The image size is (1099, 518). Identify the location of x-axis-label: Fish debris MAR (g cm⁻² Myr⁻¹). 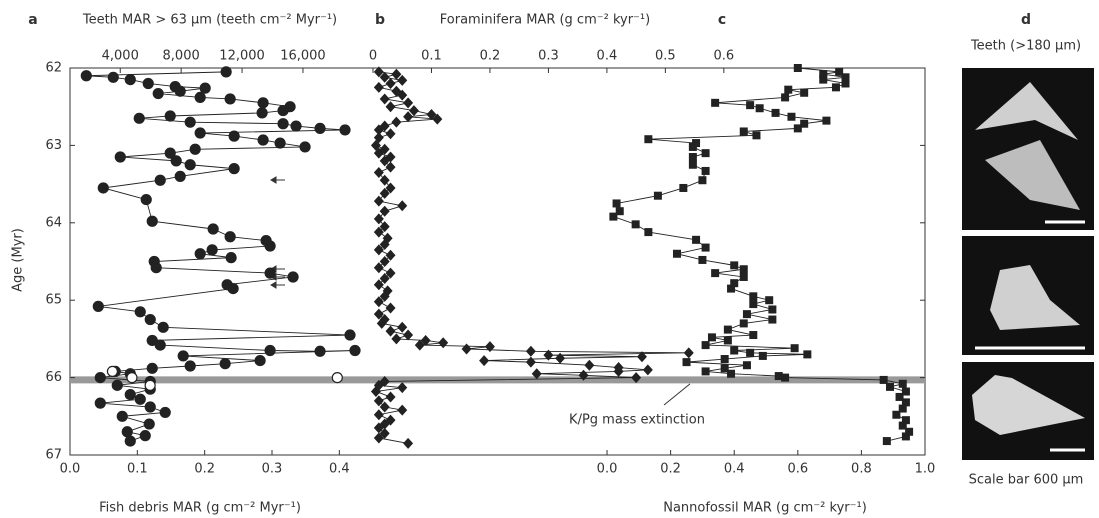
(200, 508).